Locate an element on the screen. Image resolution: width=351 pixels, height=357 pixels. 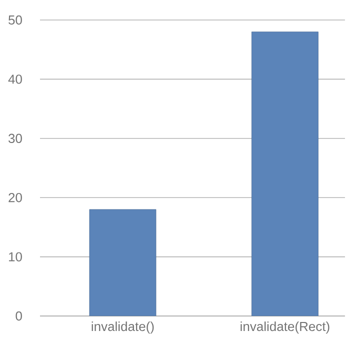
y-tick-label: 50 is located at coordinates (15, 20).